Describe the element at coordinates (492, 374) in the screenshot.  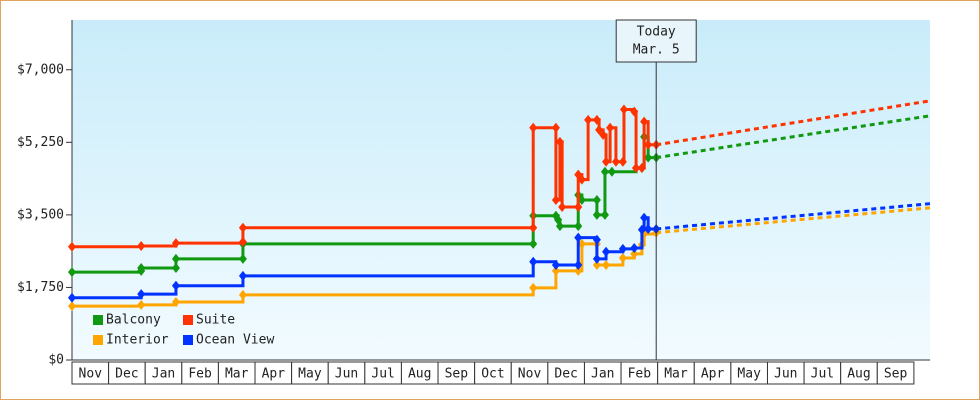
I see `x-tick-label: Oct` at that location.